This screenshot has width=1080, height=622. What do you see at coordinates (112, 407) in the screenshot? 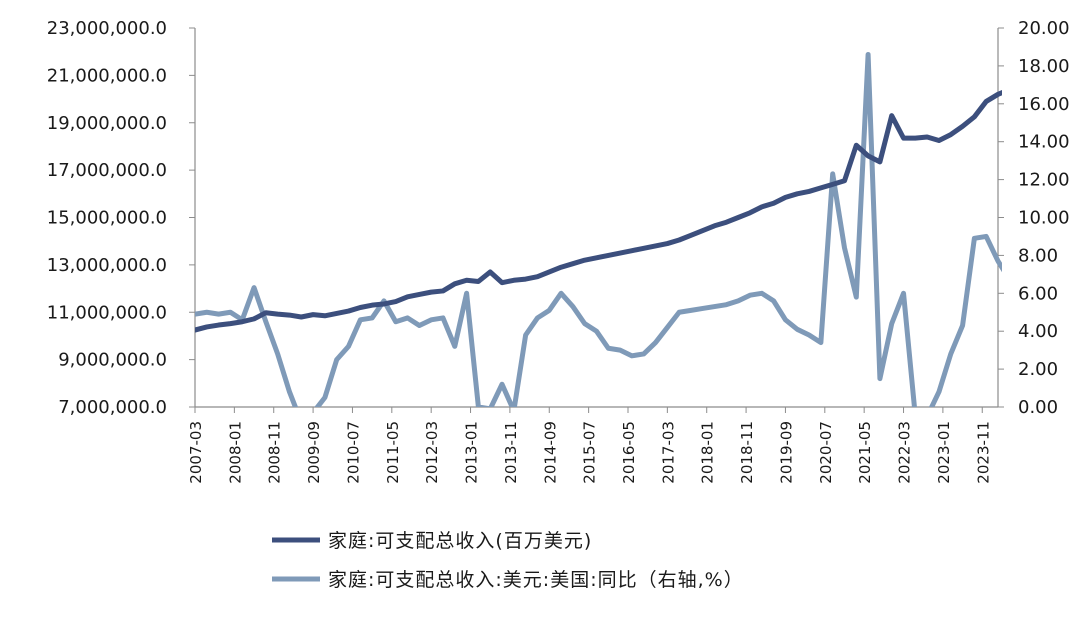
I see `left-tick-label: 7,000,000.0` at bounding box center [112, 407].